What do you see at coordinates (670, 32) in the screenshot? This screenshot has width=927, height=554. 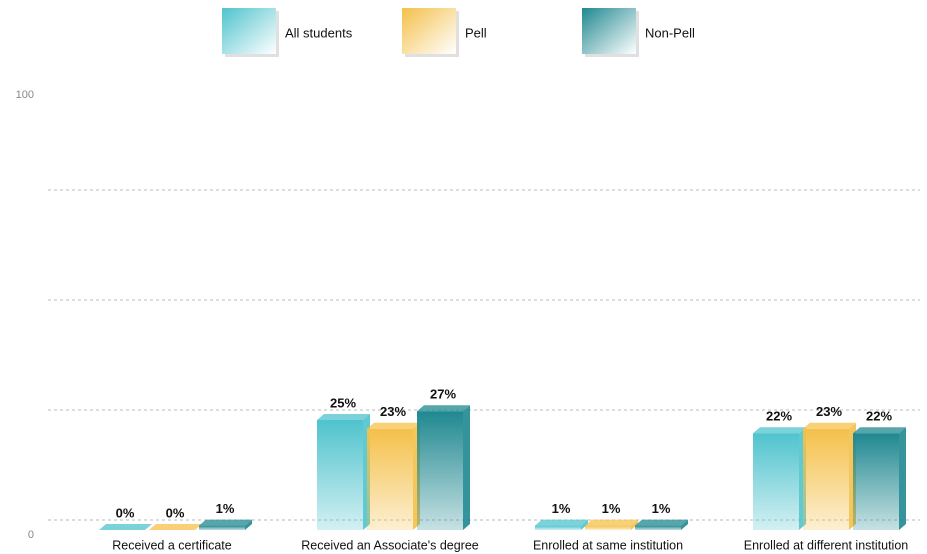 I see `legend-label: Non-Pell` at bounding box center [670, 32].